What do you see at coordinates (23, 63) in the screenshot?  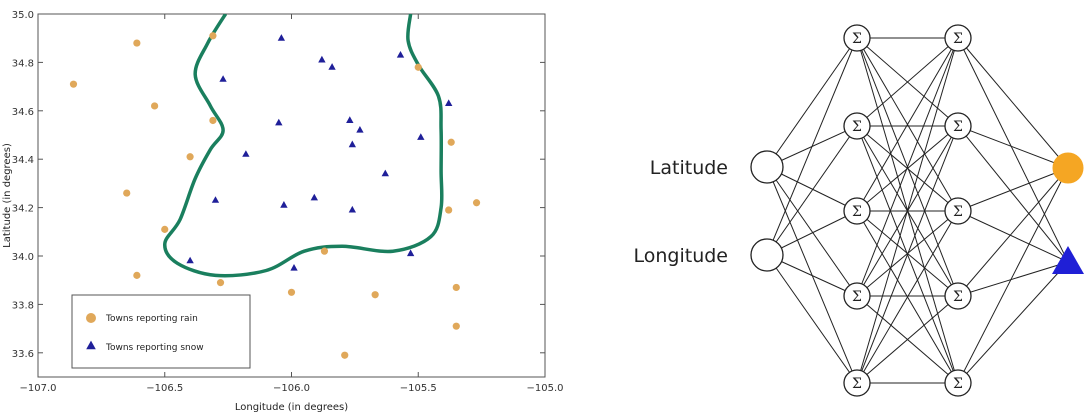 I see `y-tick-label: 34.8` at bounding box center [23, 63].